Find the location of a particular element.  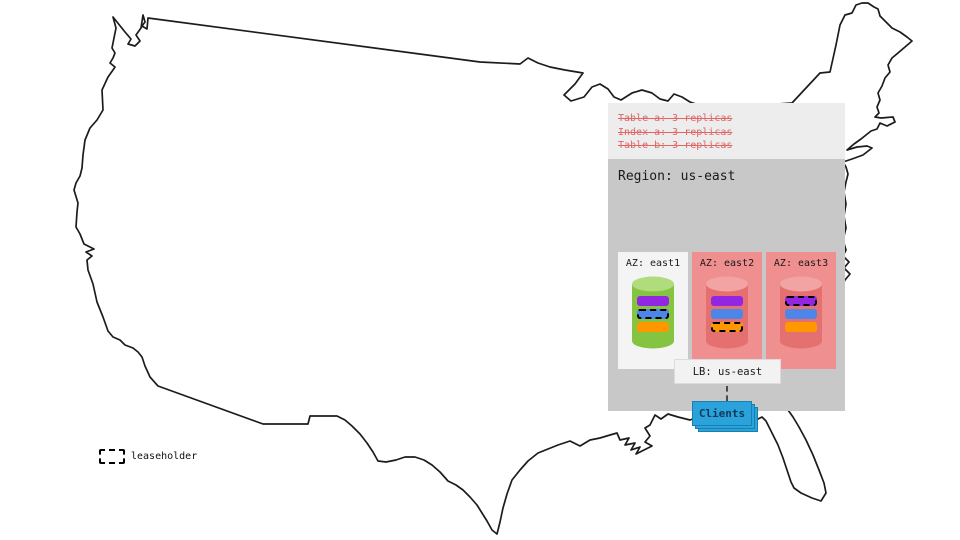

clients-stack: Clients is located at coordinates (726, 417).